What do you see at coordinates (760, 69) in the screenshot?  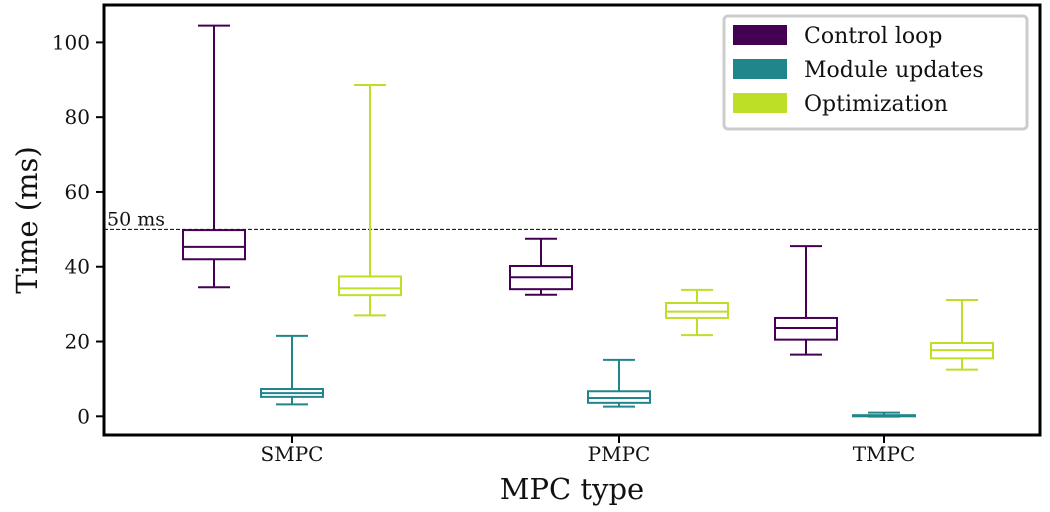 I see `legend-swatch-module-updates` at bounding box center [760, 69].